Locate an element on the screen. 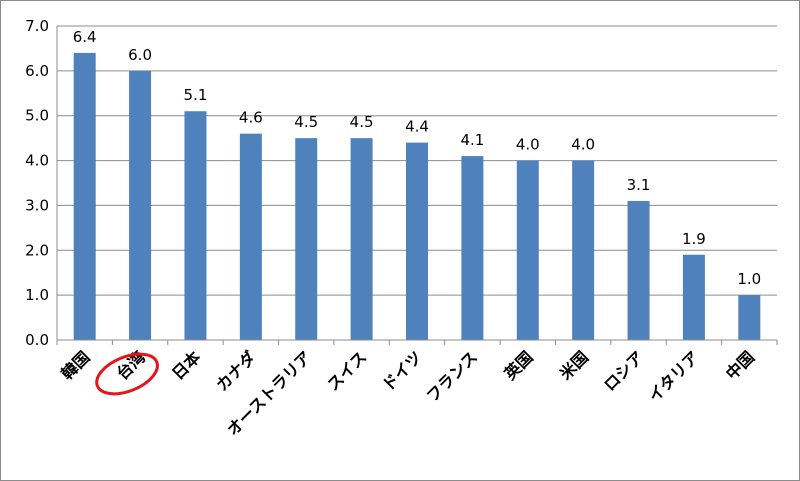  y-tick-label: 2.0 is located at coordinates (37, 250).